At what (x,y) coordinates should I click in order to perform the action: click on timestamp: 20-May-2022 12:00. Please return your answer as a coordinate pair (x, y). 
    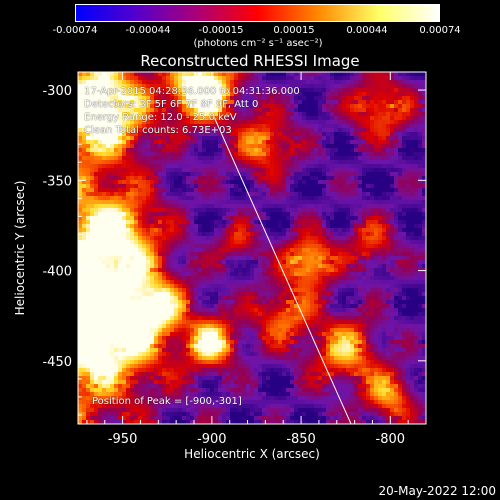
    Looking at the image, I should click on (437, 491).